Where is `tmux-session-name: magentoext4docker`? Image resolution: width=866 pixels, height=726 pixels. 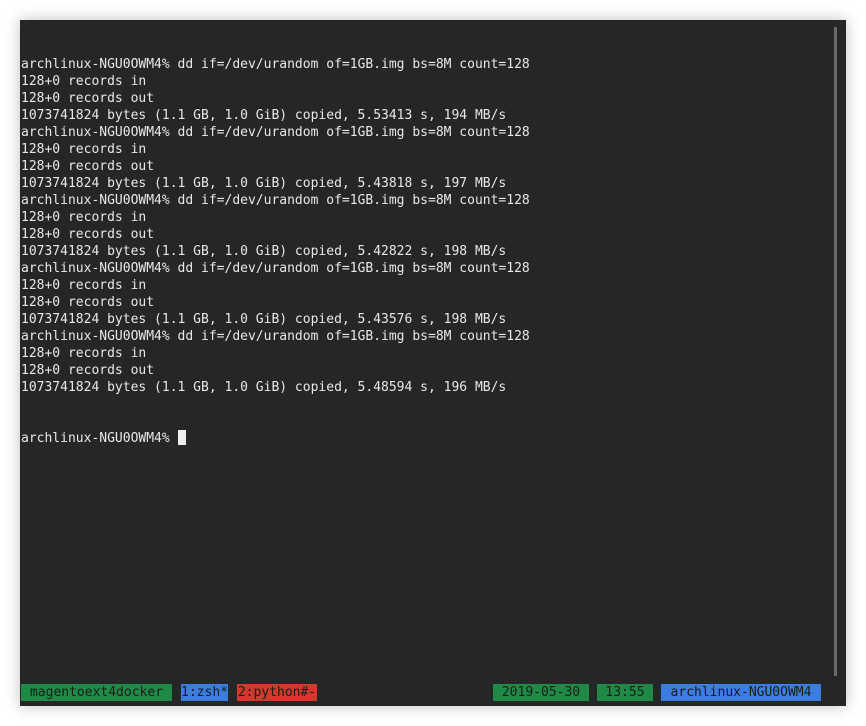 tmux-session-name: magentoext4docker is located at coordinates (96, 692).